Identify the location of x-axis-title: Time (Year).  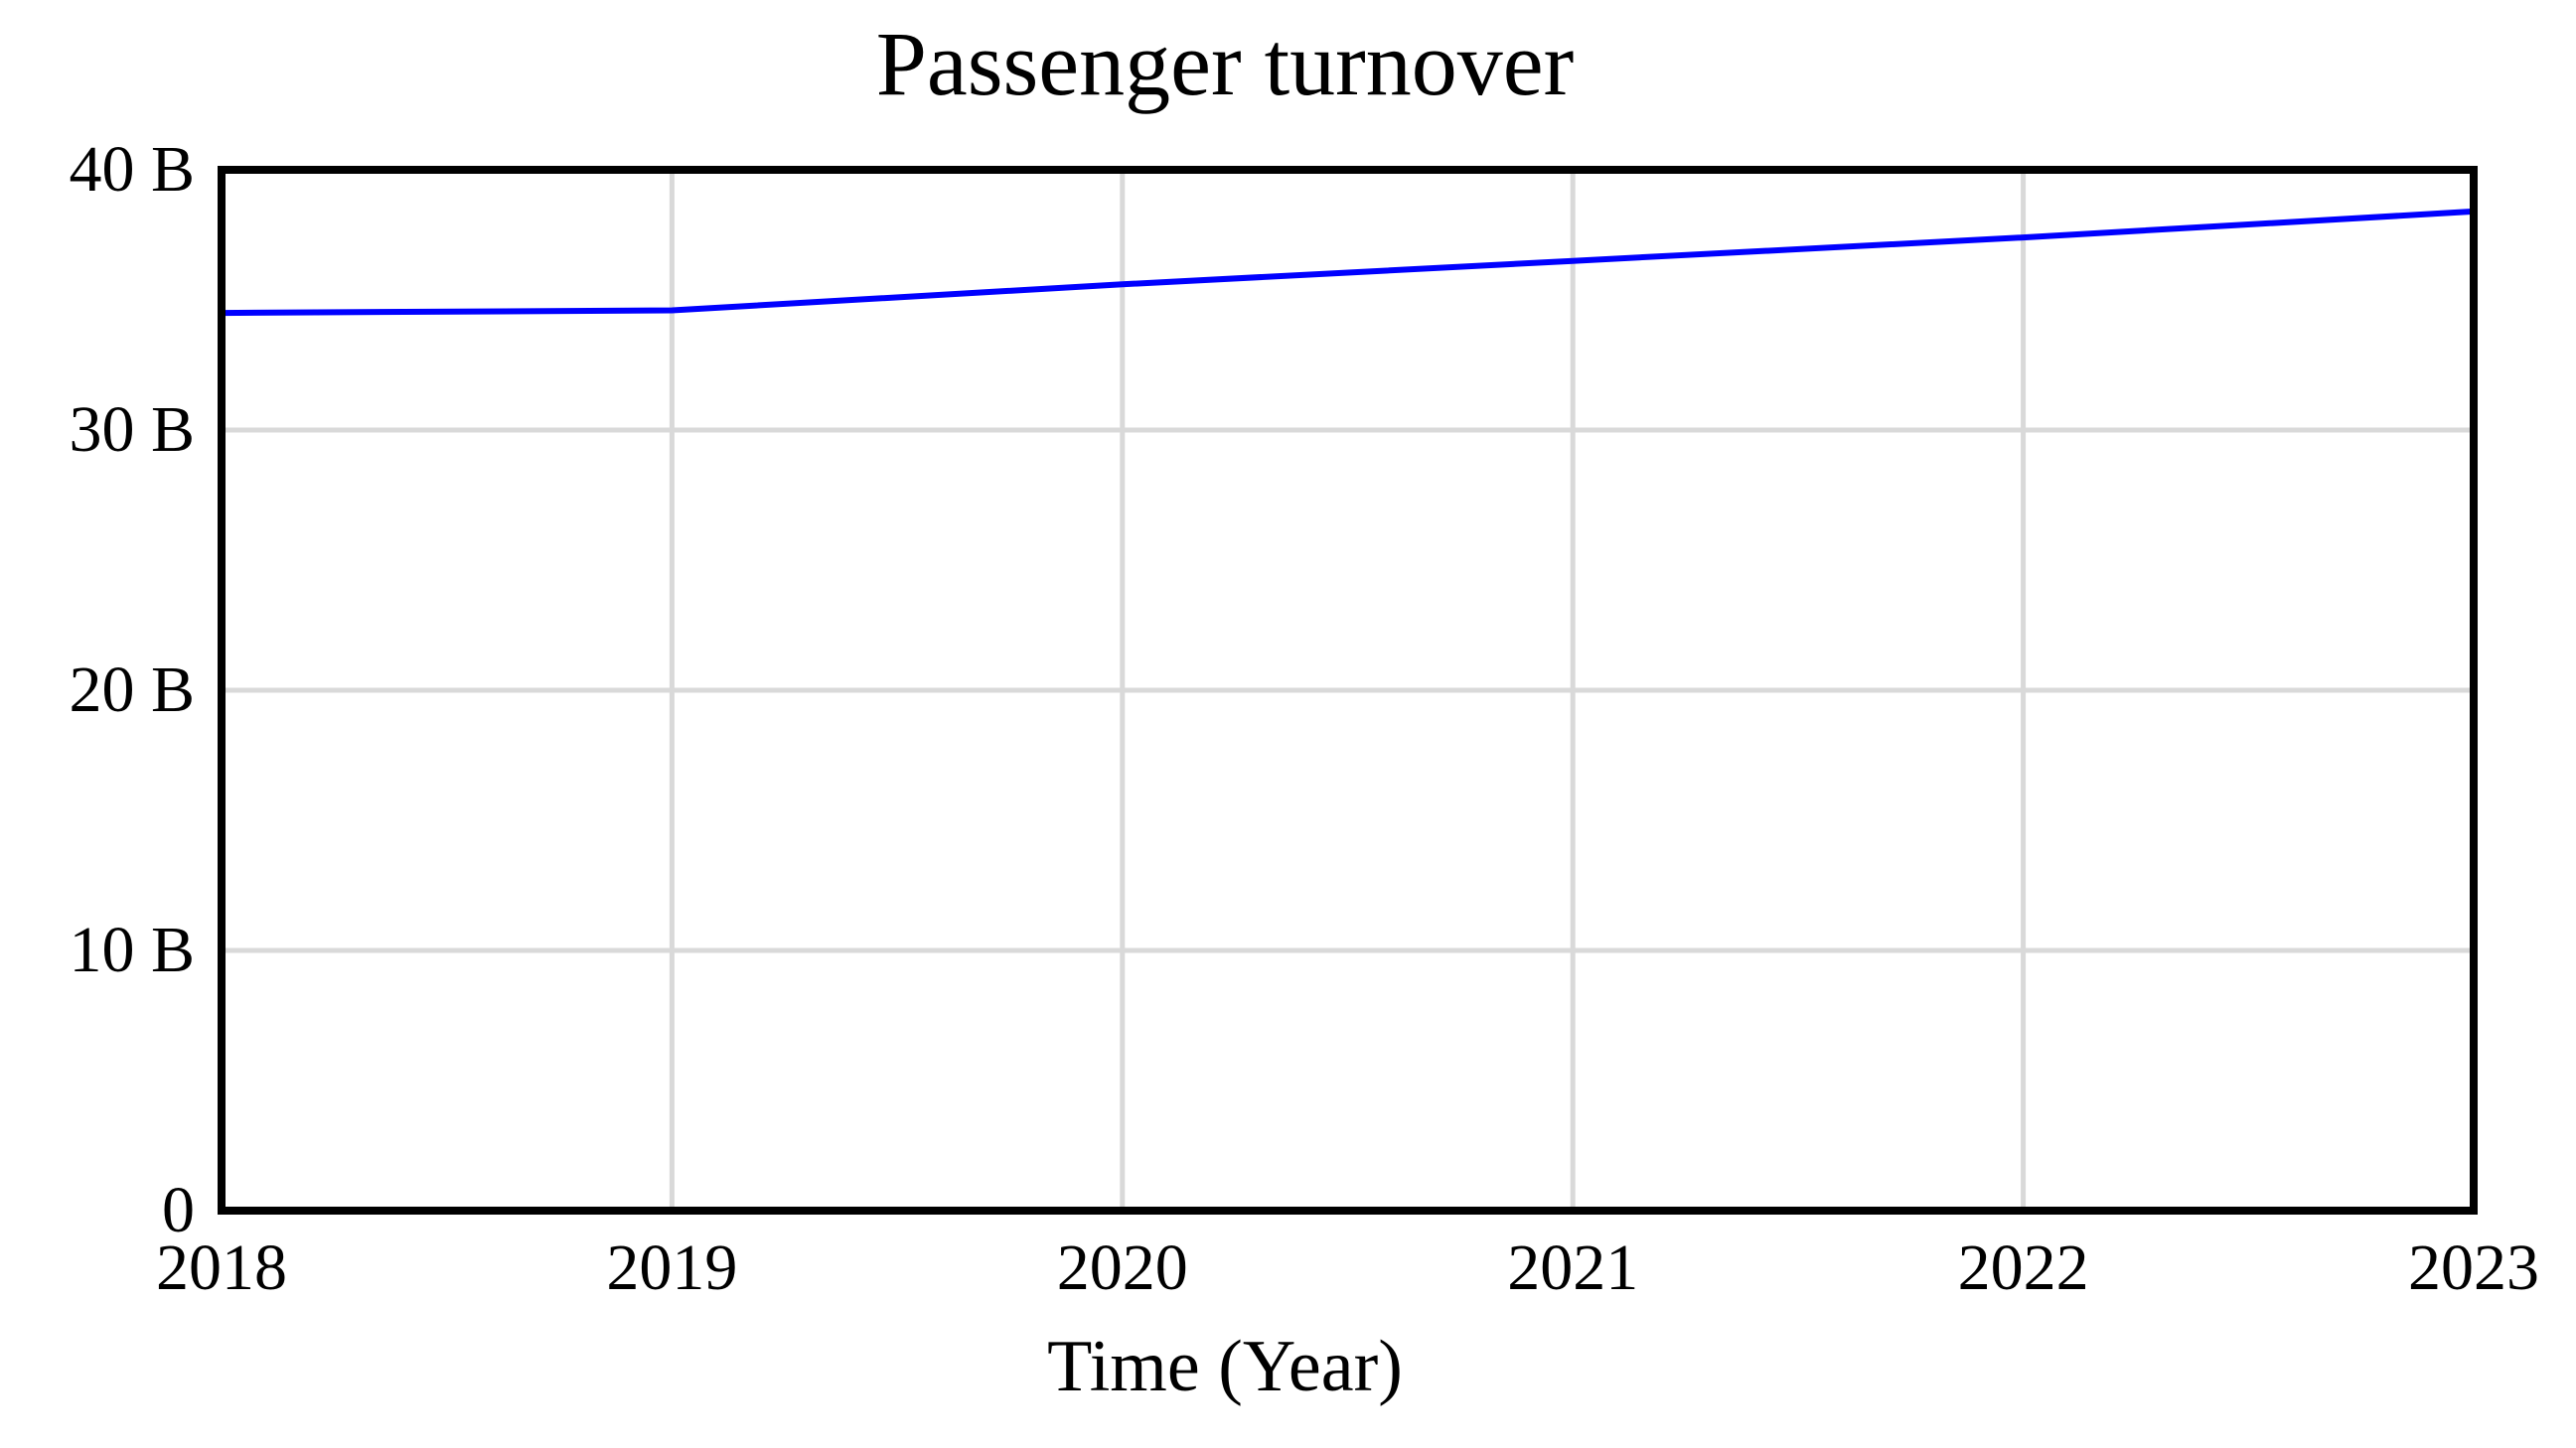
(1225, 1366).